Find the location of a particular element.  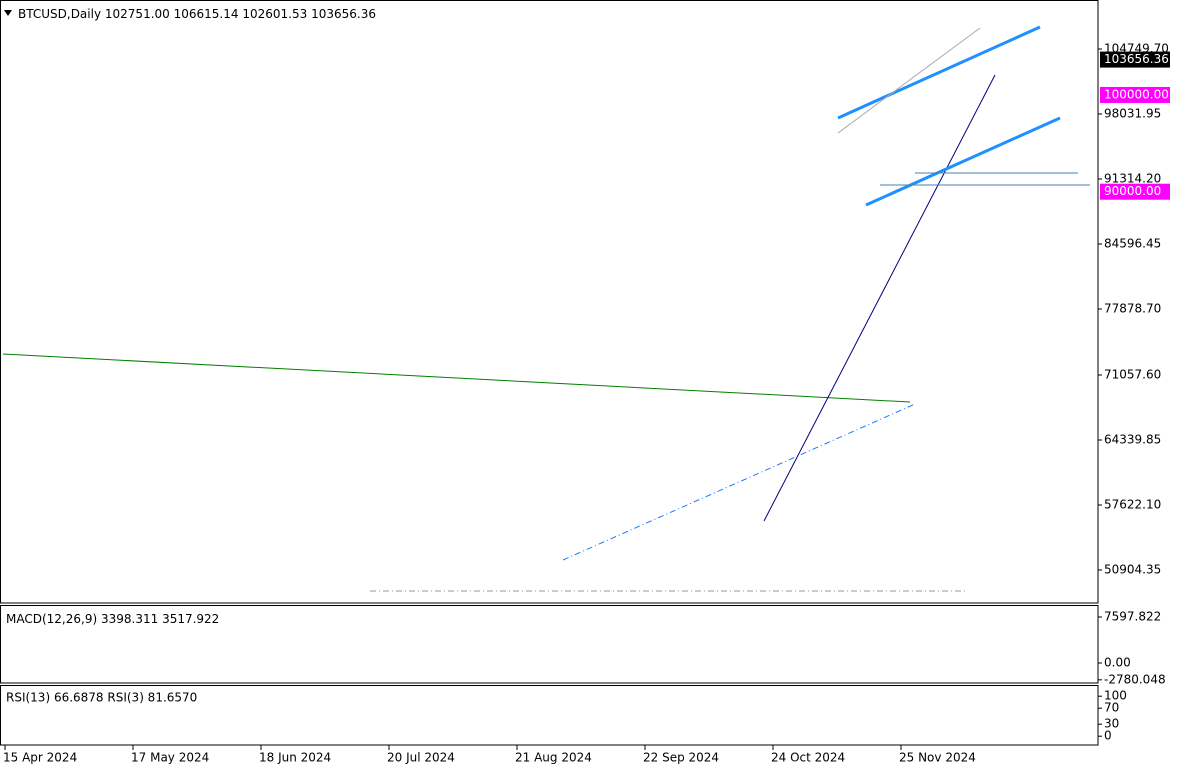

x-tick-label: 22 Sep 2024 is located at coordinates (681, 758).